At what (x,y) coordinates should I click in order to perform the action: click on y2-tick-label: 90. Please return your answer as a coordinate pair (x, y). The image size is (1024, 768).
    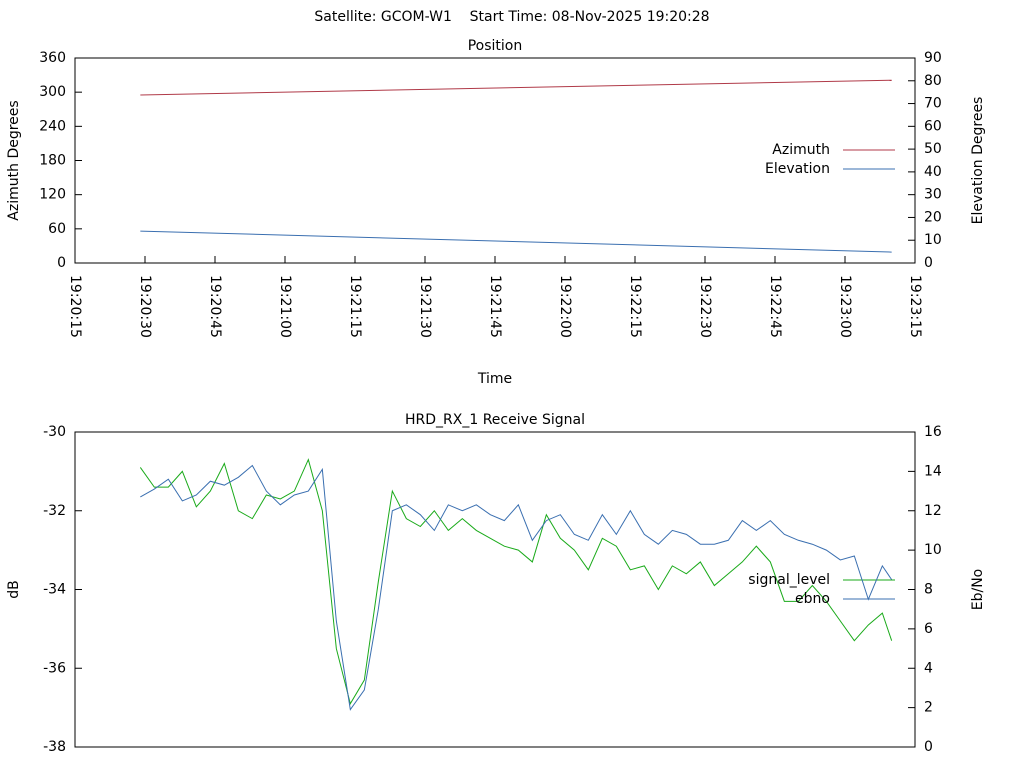
    Looking at the image, I should click on (933, 58).